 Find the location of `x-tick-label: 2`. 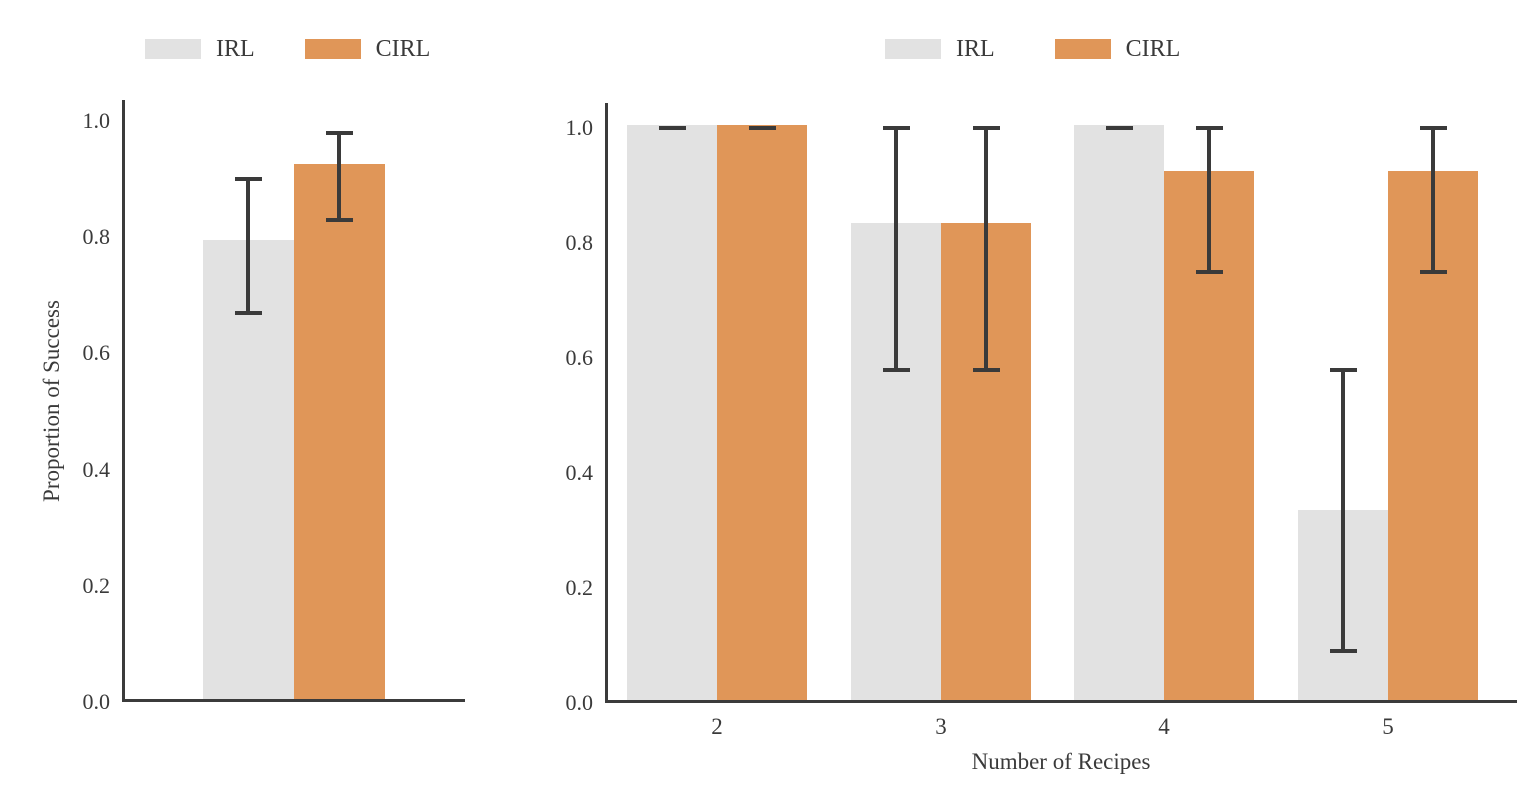

x-tick-label: 2 is located at coordinates (717, 726).